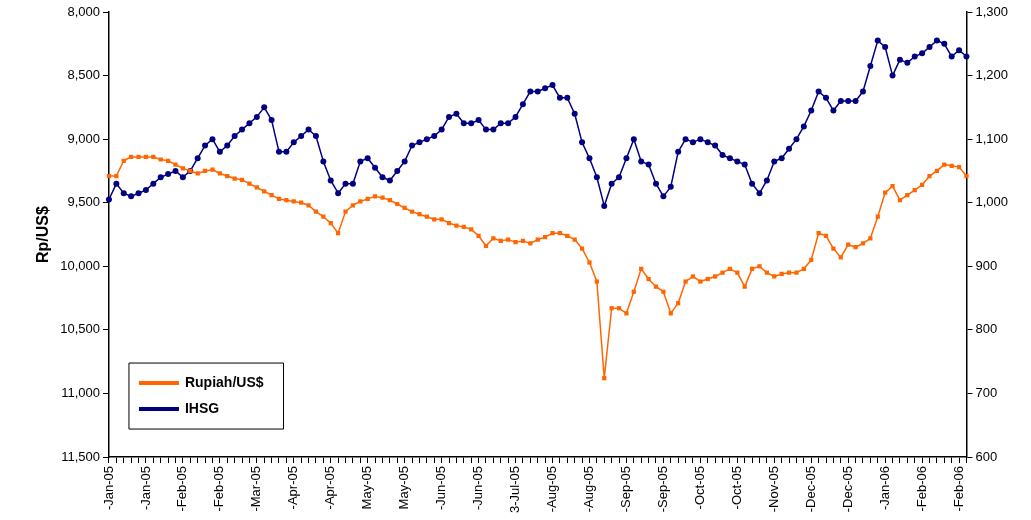  What do you see at coordinates (43, 234) in the screenshot?
I see `y-axis-title: Rp/US$` at bounding box center [43, 234].